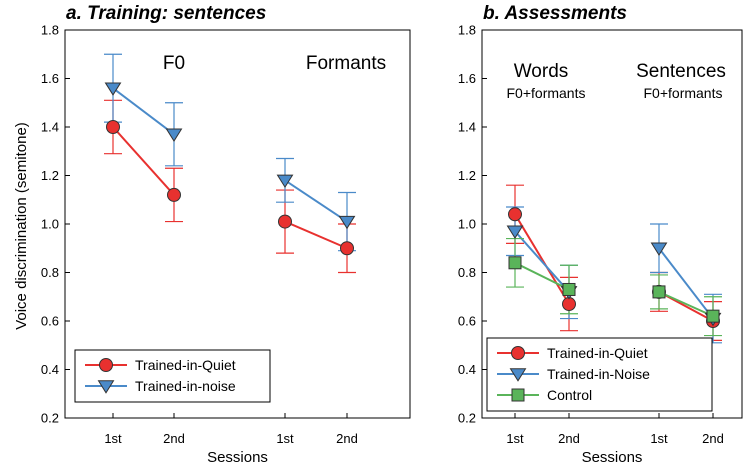  What do you see at coordinates (172, 376) in the screenshot?
I see `legend: Trained-in-Quiet Trained-in-noise` at bounding box center [172, 376].